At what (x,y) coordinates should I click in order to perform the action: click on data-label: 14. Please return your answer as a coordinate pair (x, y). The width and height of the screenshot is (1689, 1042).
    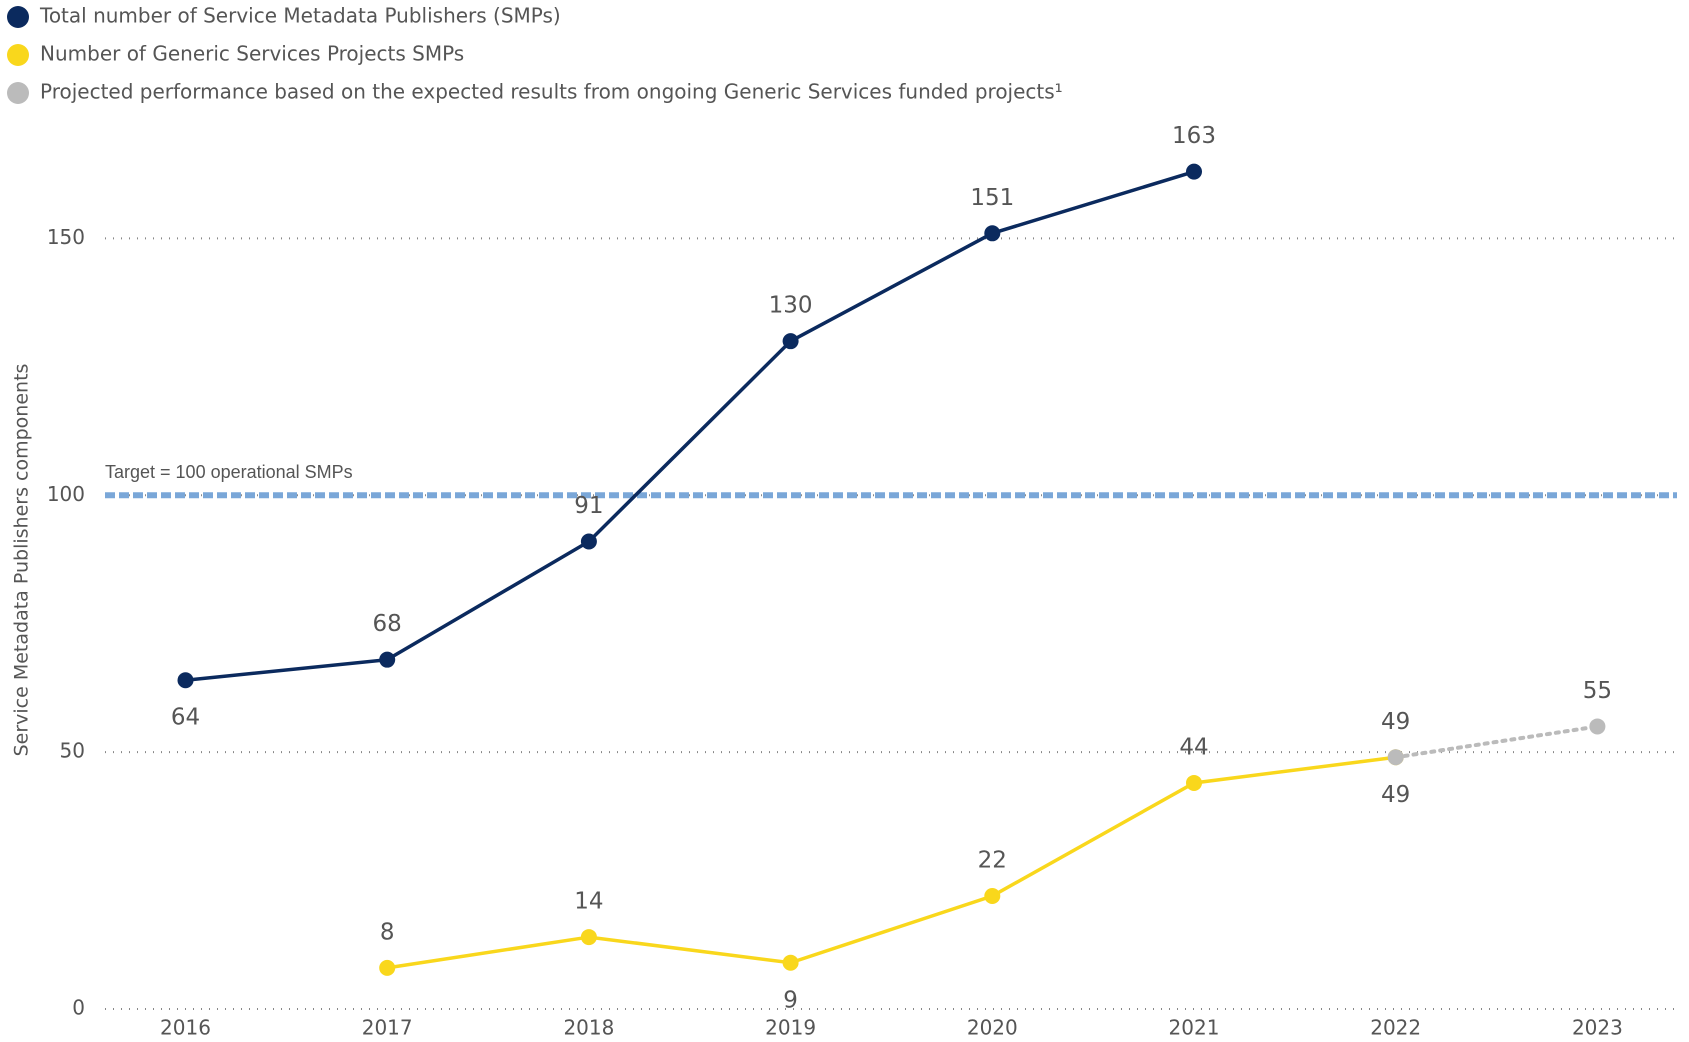
    Looking at the image, I should click on (588, 902).